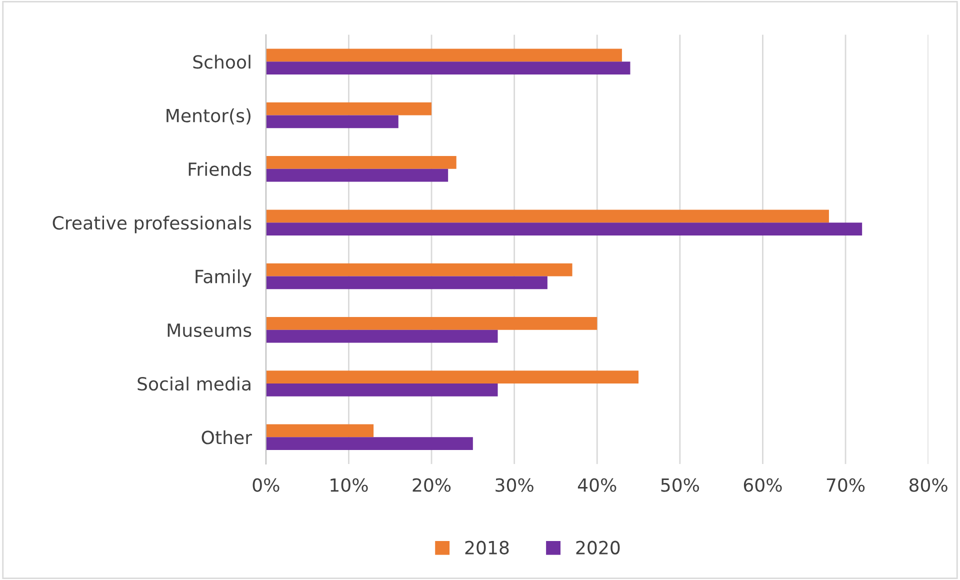 This screenshot has width=960, height=580. Describe the element at coordinates (680, 485) in the screenshot. I see `x-tick-label: 50%` at that location.